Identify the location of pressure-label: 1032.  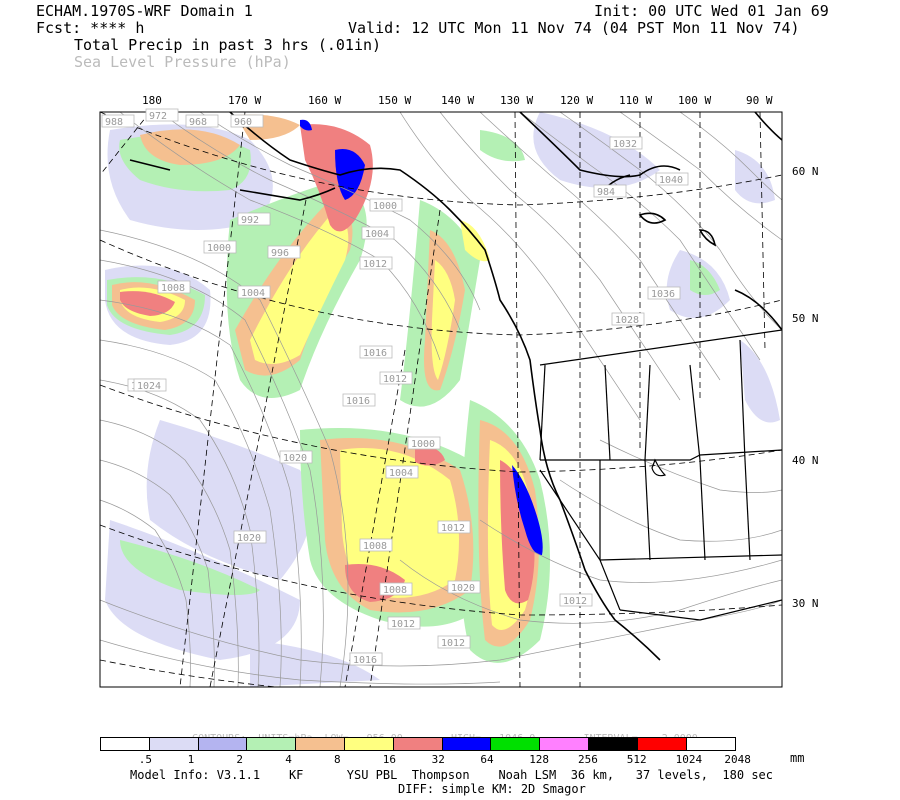
(626, 143).